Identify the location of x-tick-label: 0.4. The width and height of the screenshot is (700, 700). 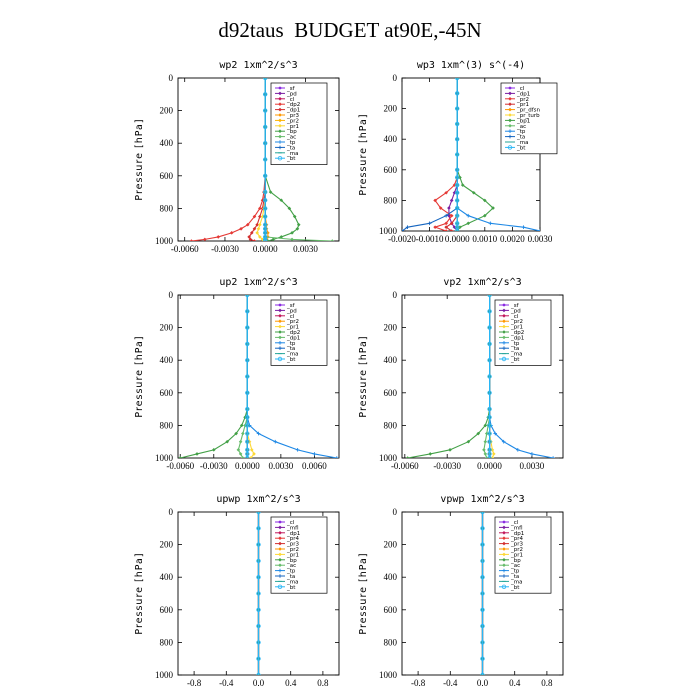
(515, 683).